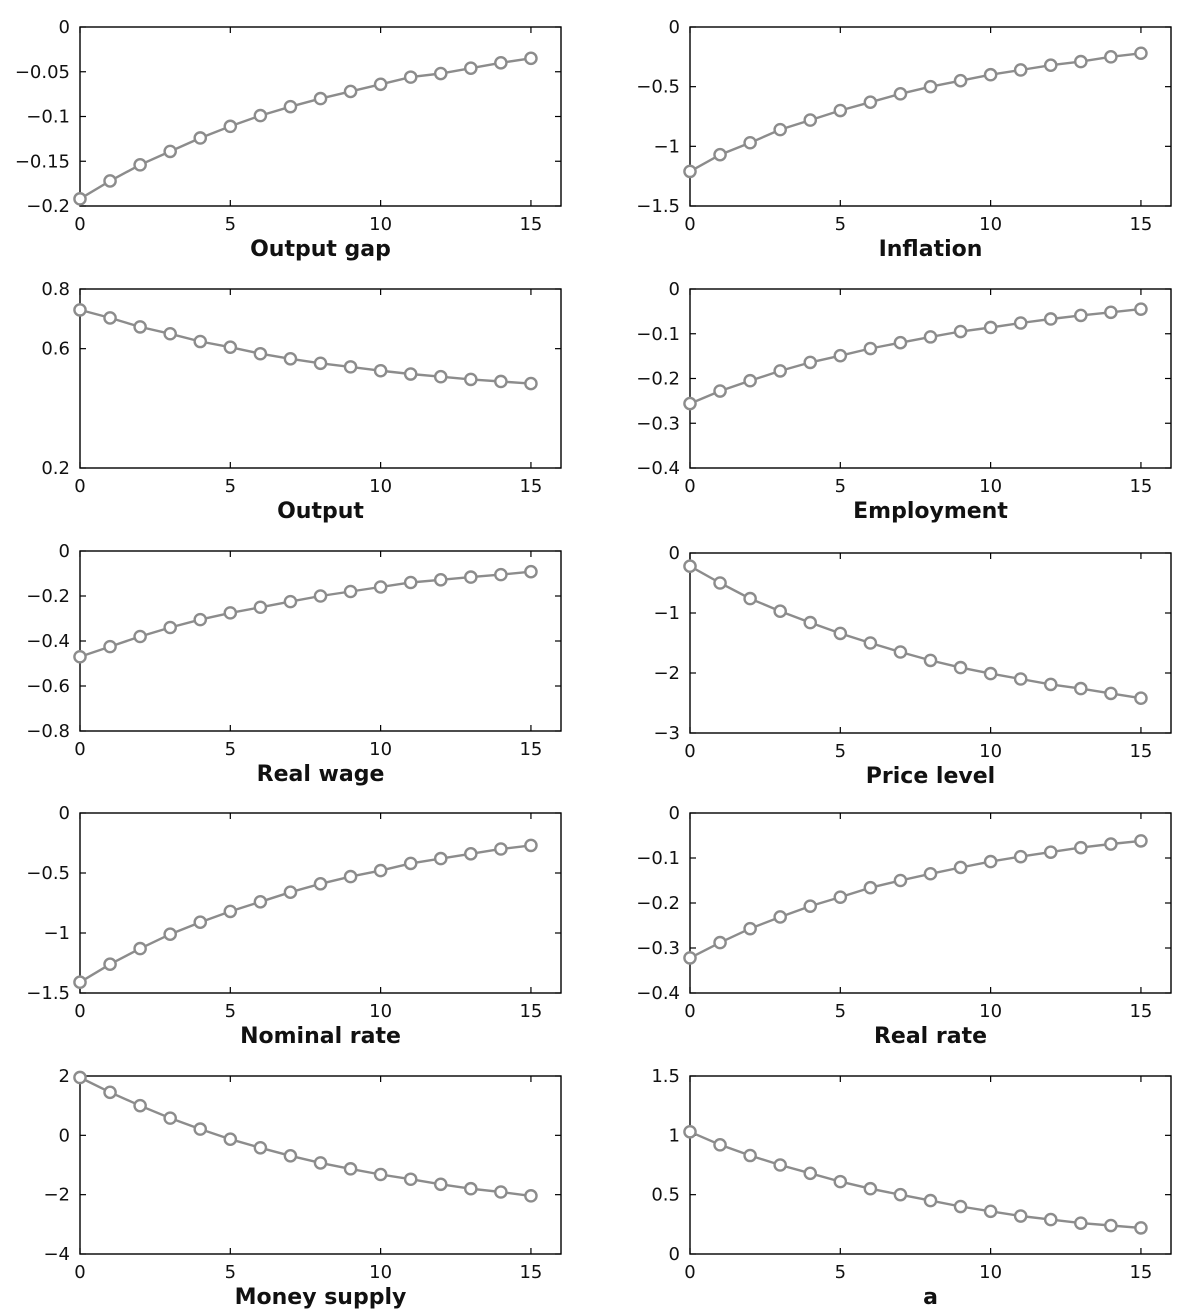 This screenshot has width=1191, height=1316. What do you see at coordinates (56, 1195) in the screenshot?
I see `y-tick-label: −2` at bounding box center [56, 1195].